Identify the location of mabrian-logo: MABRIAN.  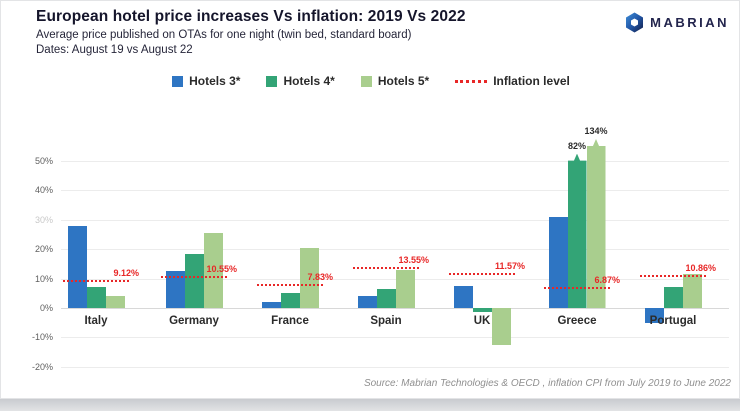
(677, 22).